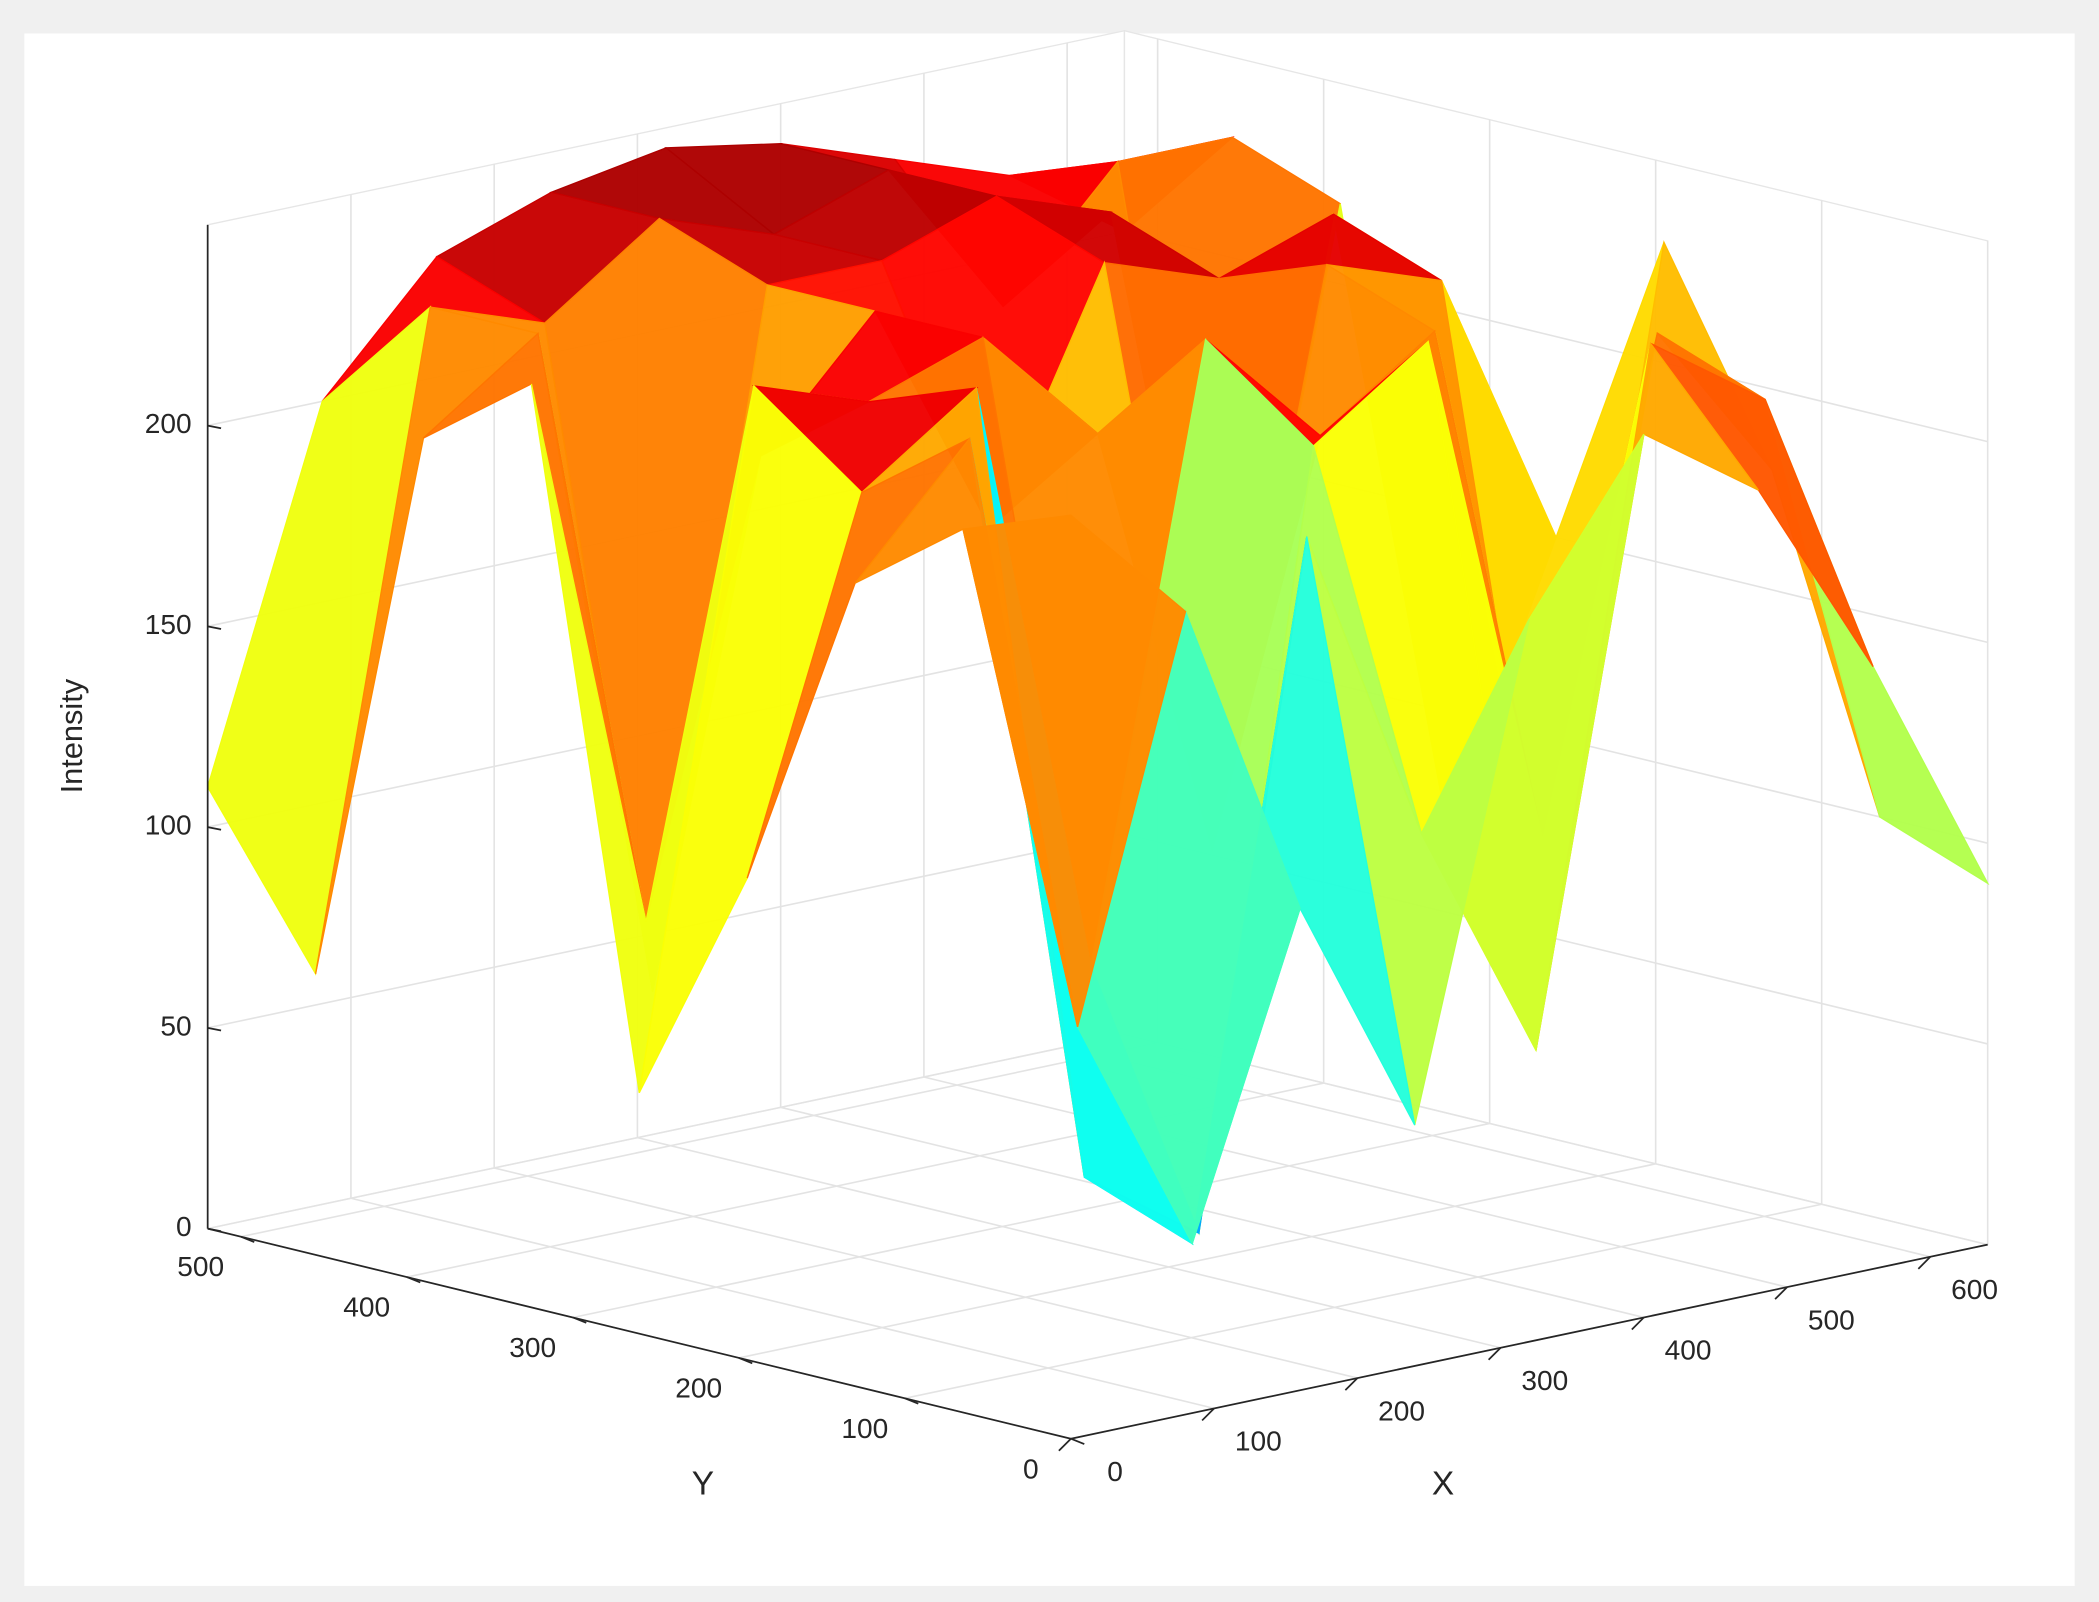  I want to click on x-tick-label: 100, so click(1258, 1441).